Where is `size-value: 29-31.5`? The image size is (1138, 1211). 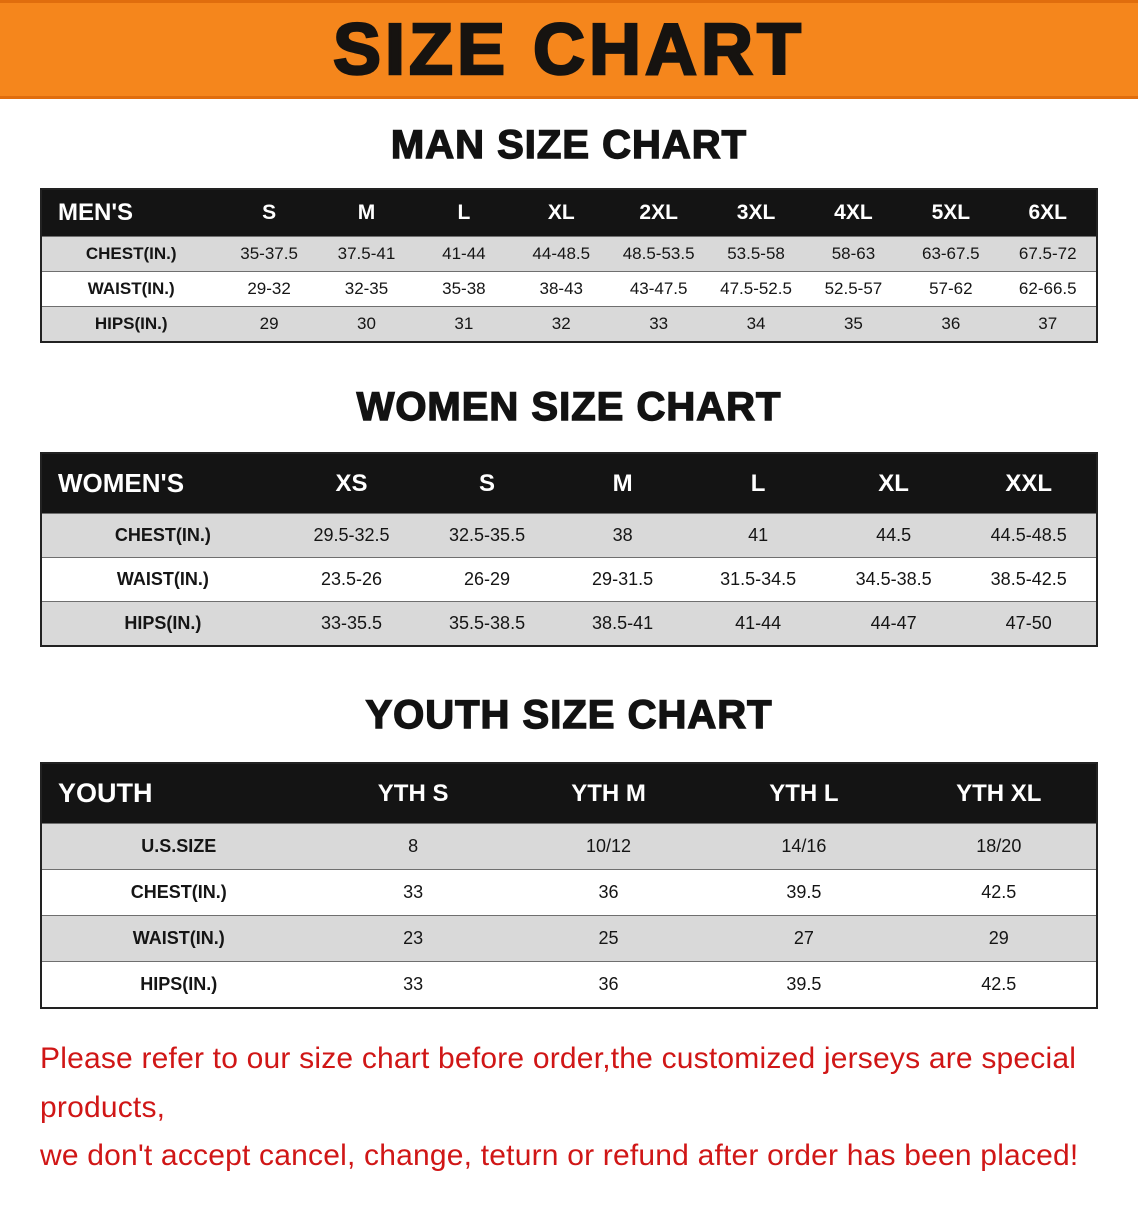 size-value: 29-31.5 is located at coordinates (622, 579).